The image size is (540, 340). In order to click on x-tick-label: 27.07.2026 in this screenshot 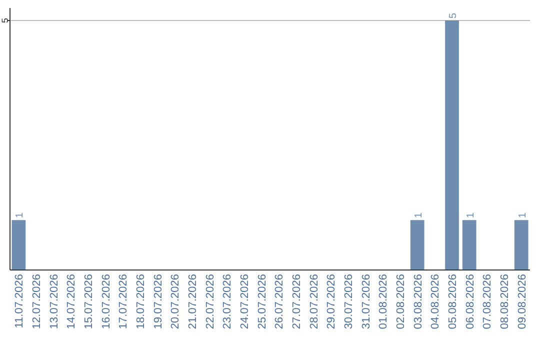, I will do `click(297, 302)`.